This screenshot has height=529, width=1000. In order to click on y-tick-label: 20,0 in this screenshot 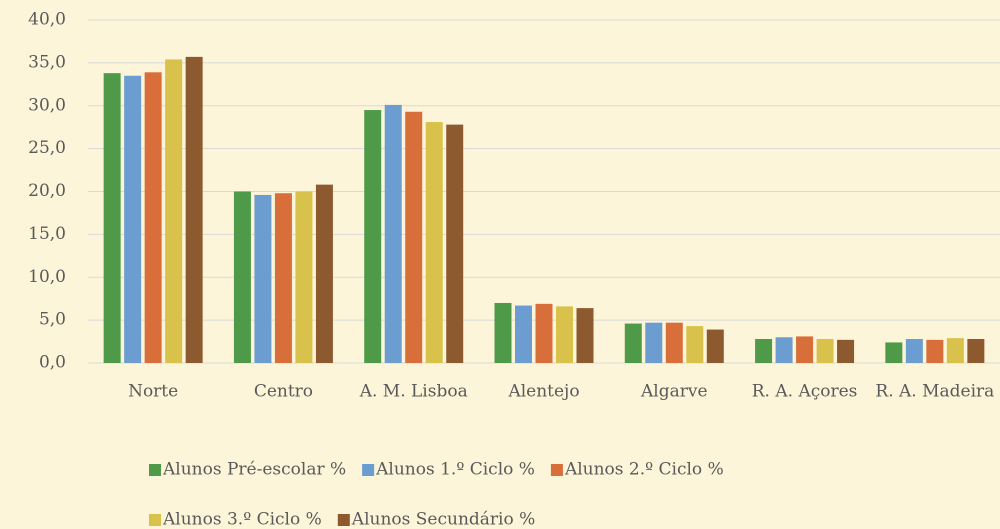, I will do `click(47, 191)`.